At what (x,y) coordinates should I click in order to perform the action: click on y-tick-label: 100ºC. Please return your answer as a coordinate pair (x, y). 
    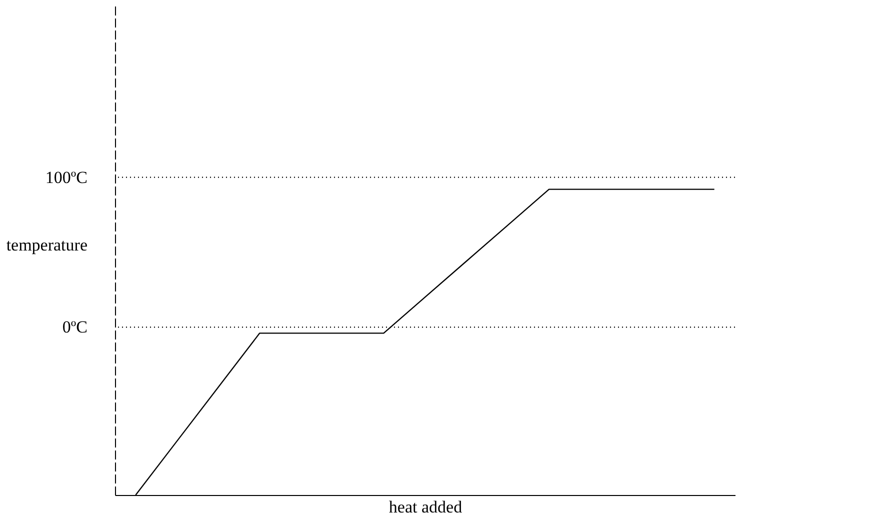
    Looking at the image, I should click on (66, 177).